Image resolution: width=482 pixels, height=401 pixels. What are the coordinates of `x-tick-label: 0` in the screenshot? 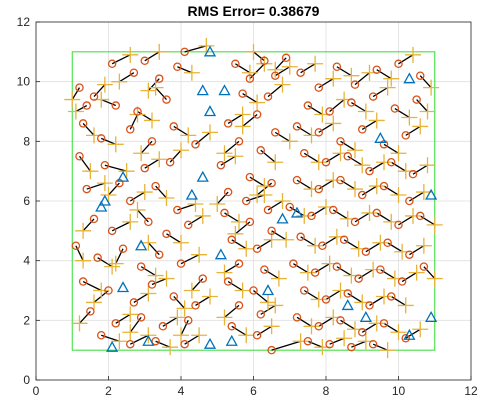 It's located at (36, 391).